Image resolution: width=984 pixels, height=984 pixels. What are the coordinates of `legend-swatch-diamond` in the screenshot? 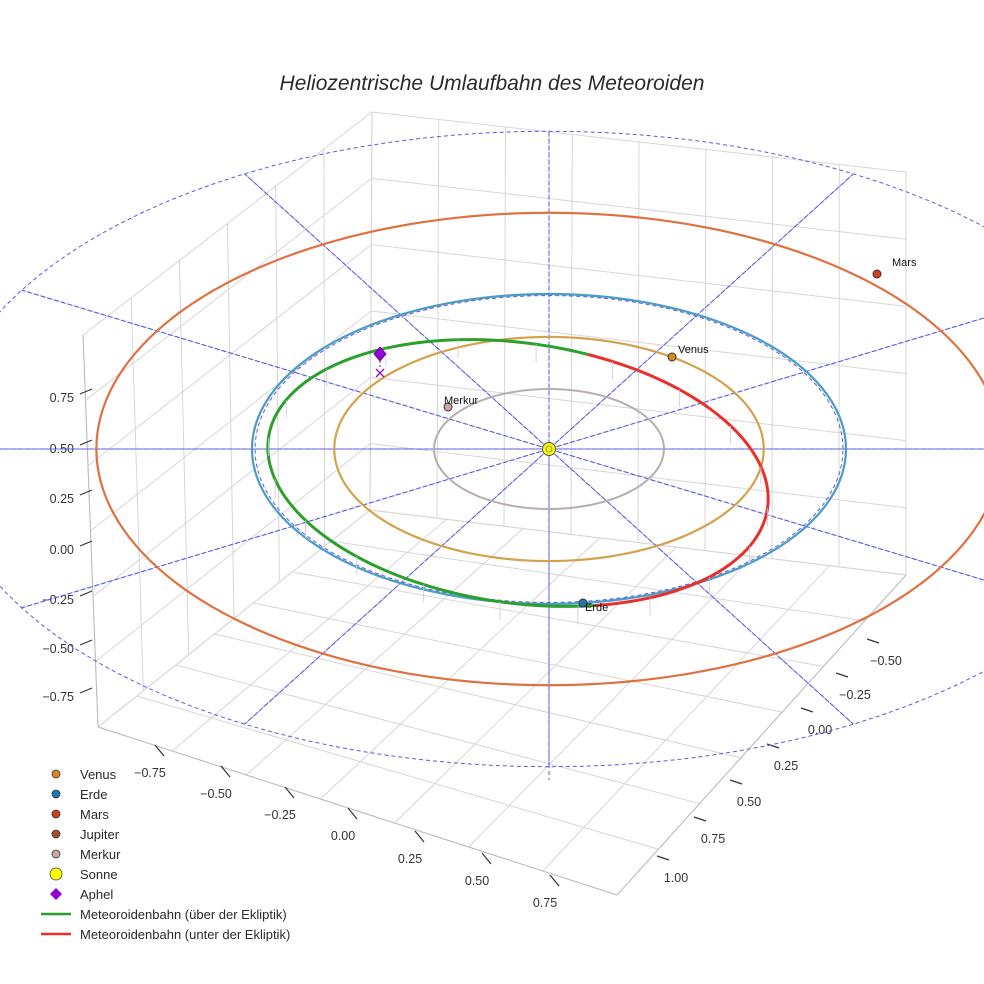 It's located at (56, 894).